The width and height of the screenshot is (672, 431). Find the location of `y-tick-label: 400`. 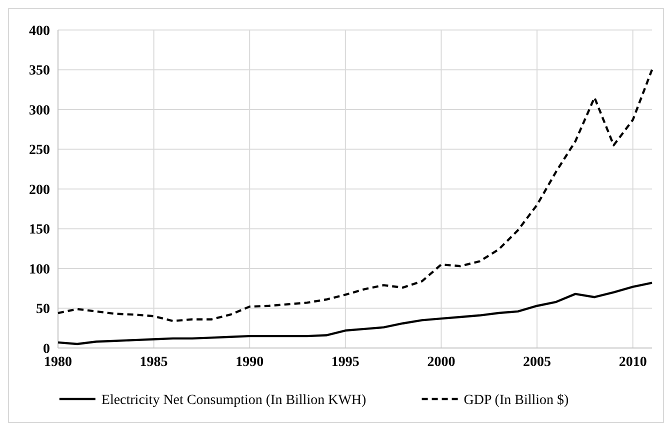

y-tick-label: 400 is located at coordinates (39, 31).